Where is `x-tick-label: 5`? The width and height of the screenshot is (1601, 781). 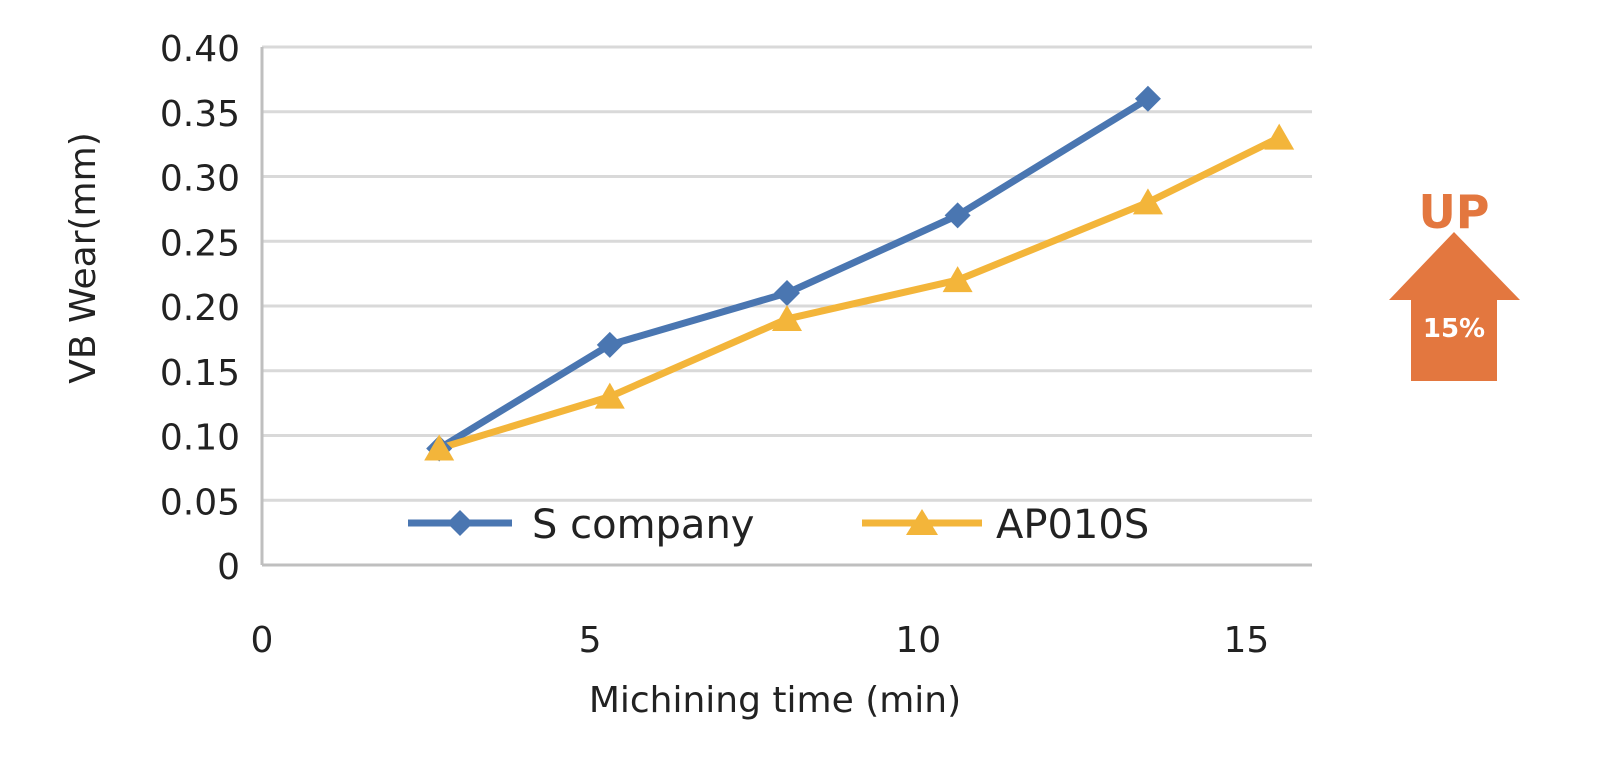
x-tick-label: 5 is located at coordinates (590, 640).